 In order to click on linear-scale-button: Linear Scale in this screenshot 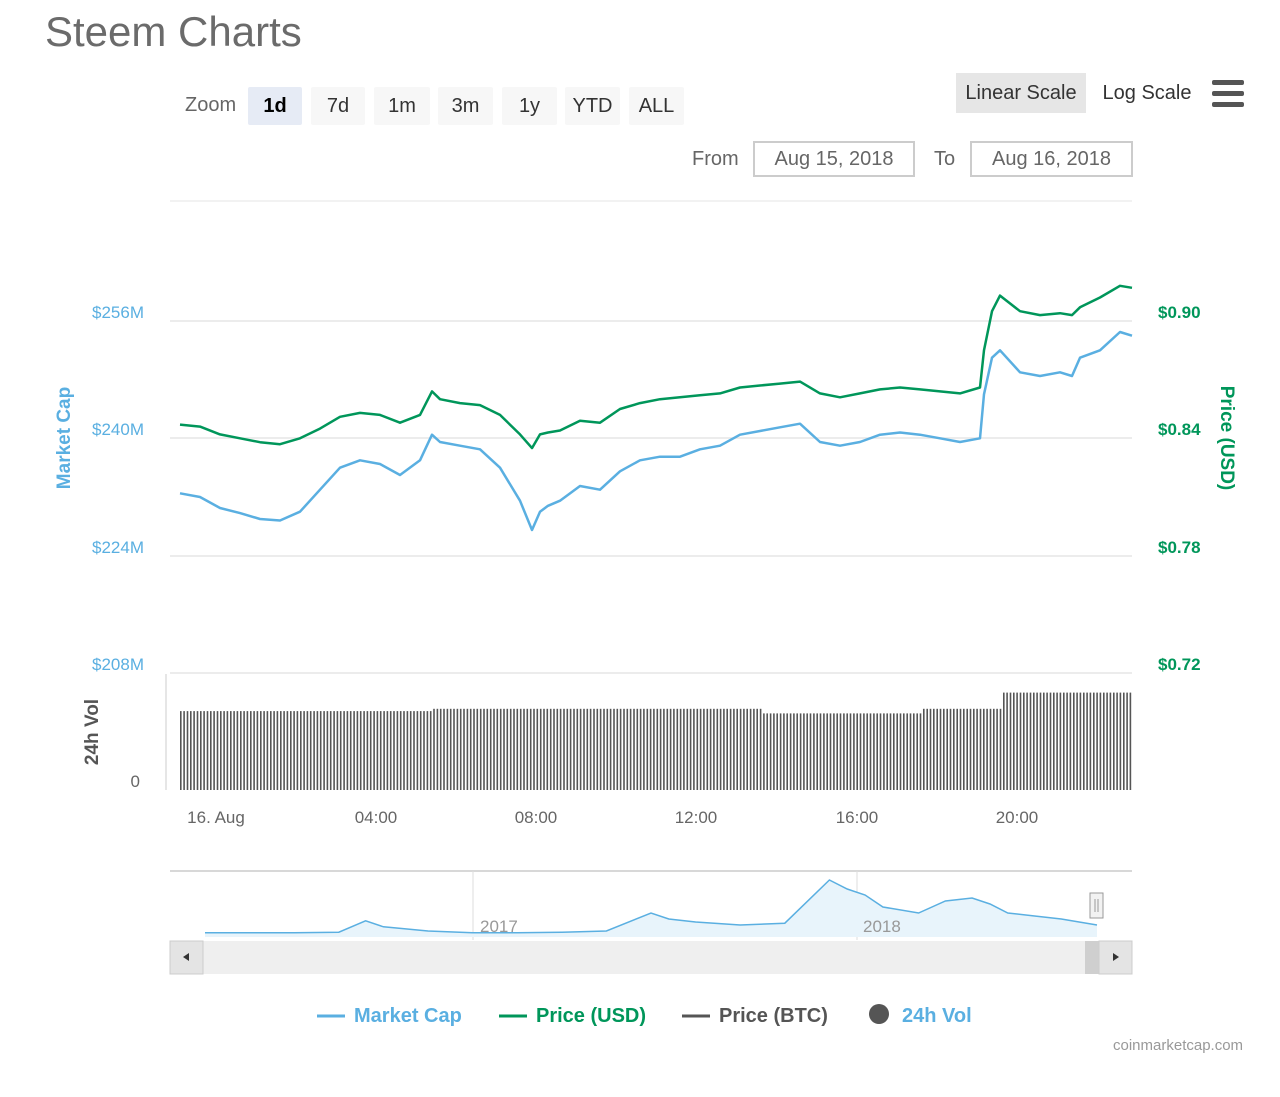, I will do `click(1021, 93)`.